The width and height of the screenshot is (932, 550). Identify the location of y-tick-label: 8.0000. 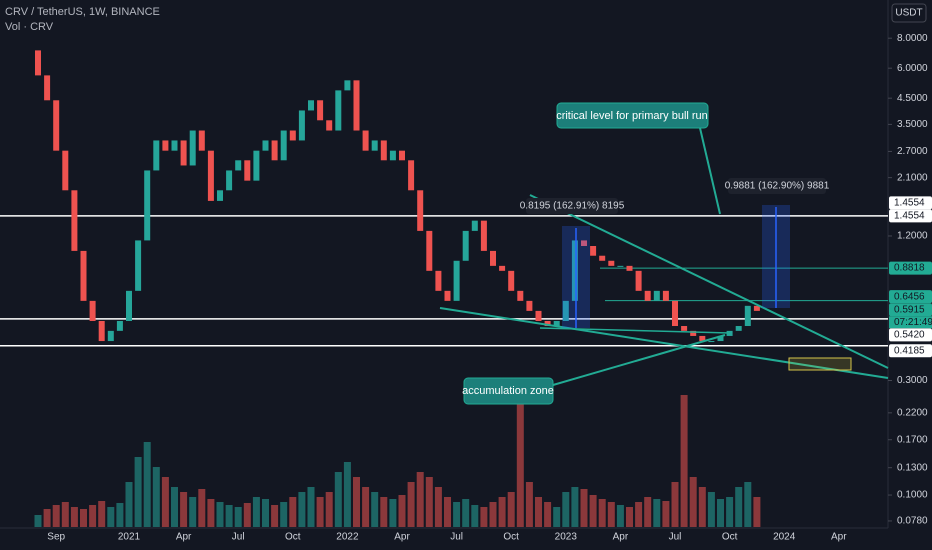
(912, 38).